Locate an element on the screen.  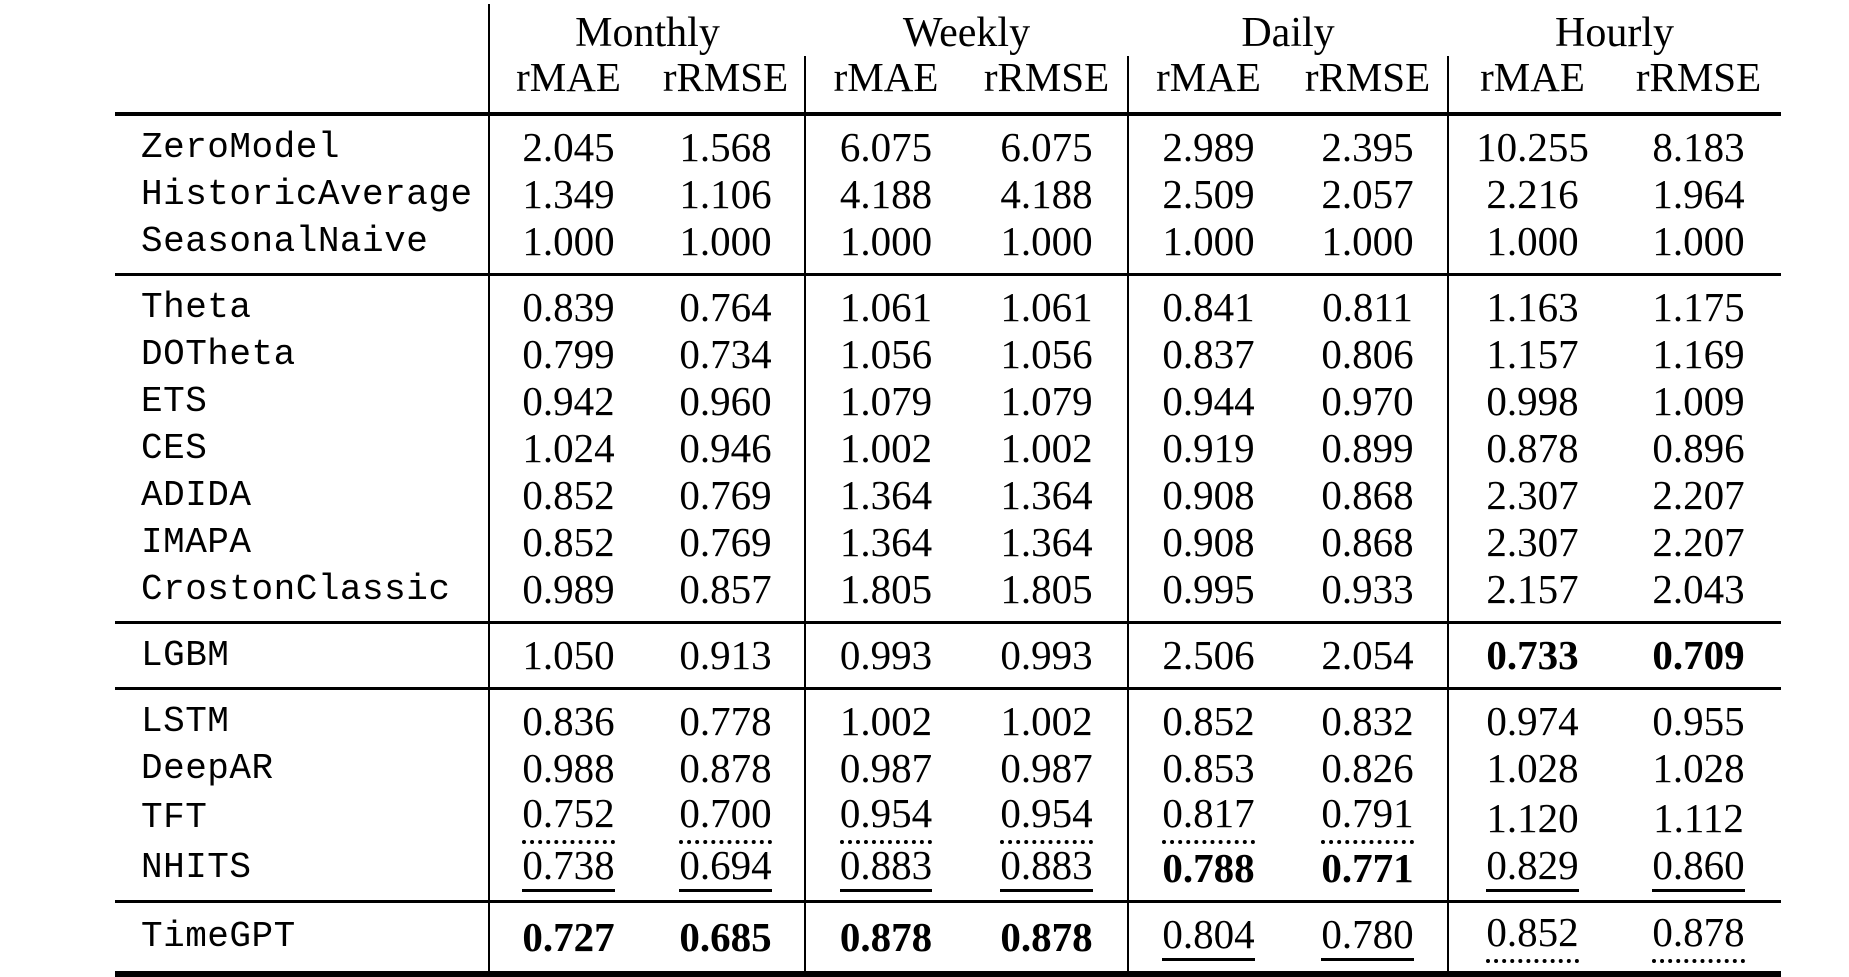
metric-value: 0.989 is located at coordinates (567, 594).